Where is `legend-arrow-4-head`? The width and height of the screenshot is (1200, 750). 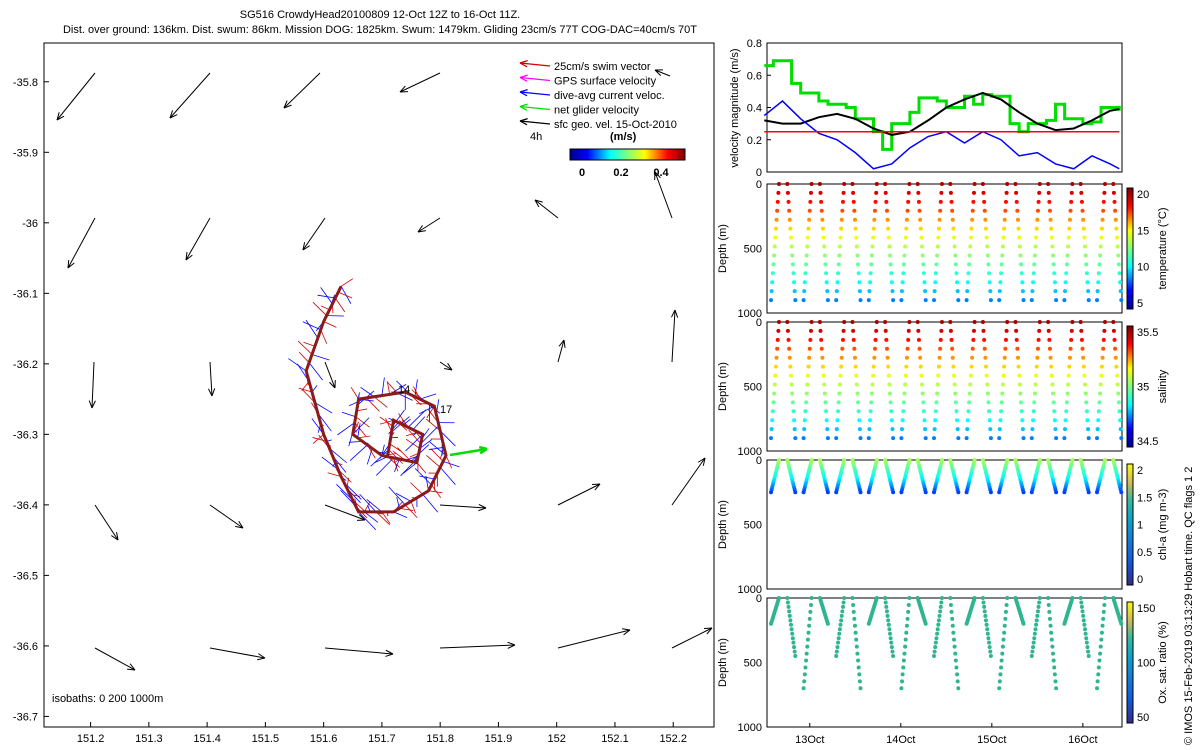 legend-arrow-4-head is located at coordinates (523, 120).